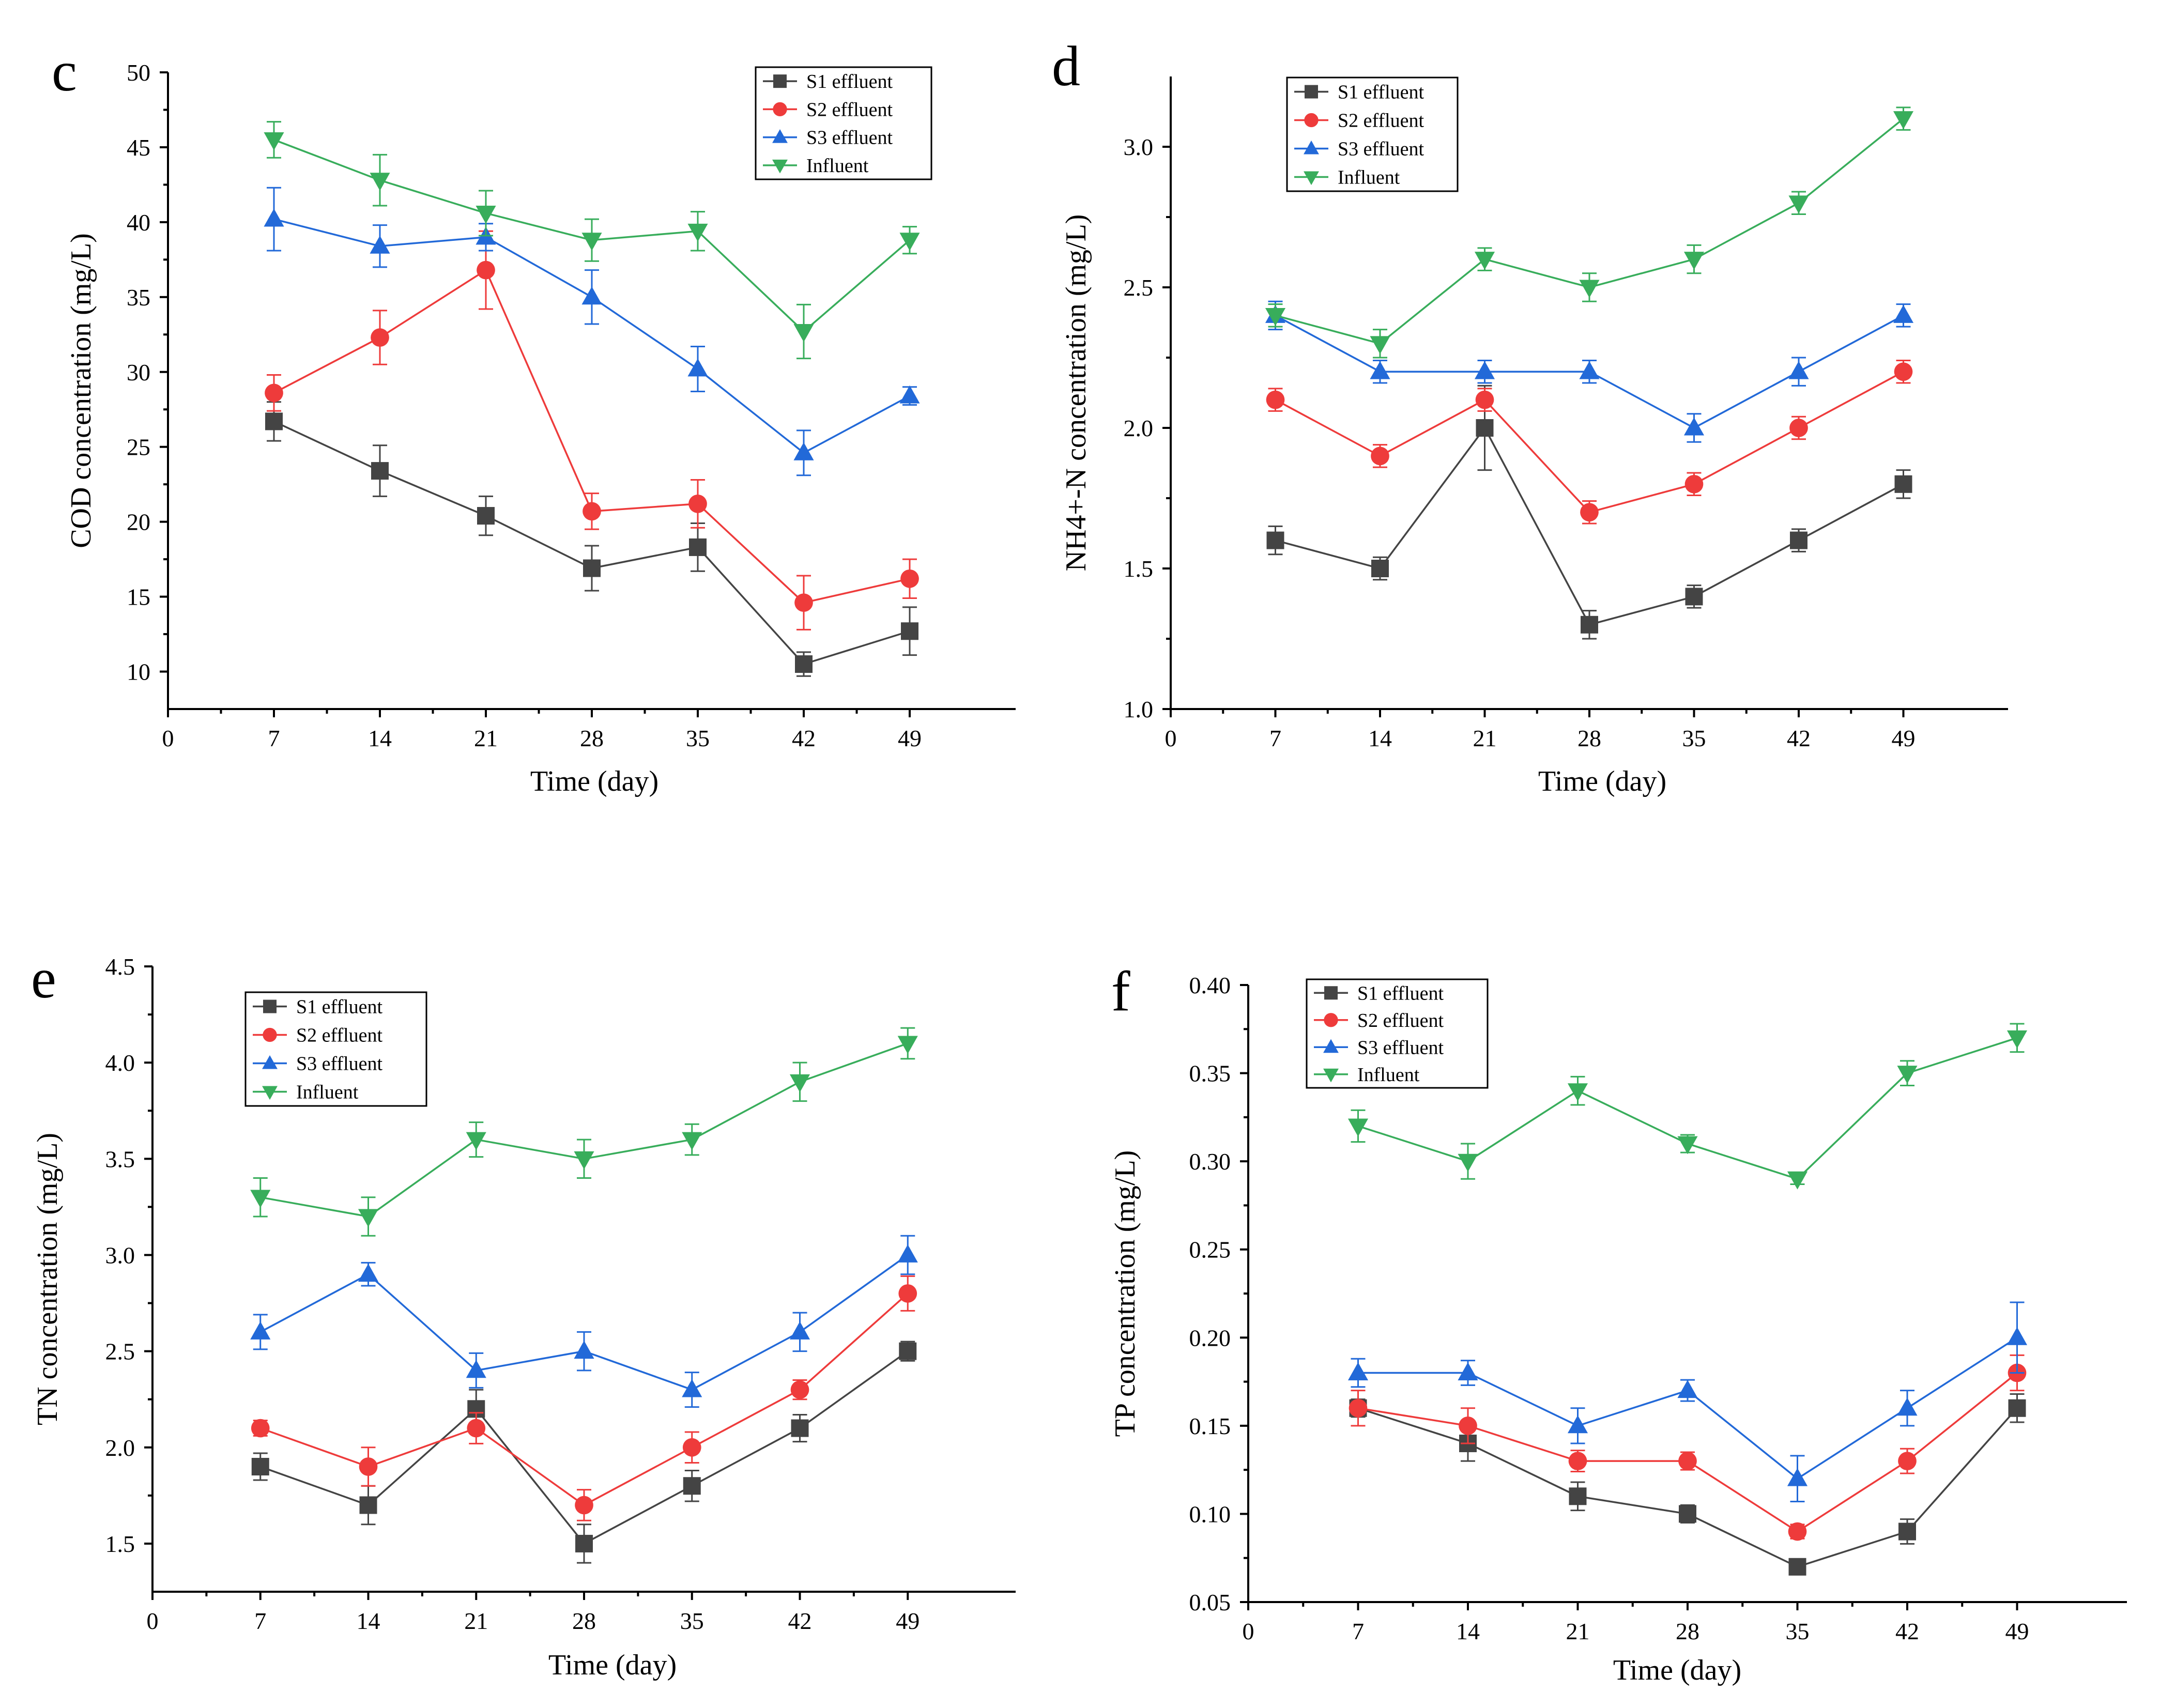 The height and width of the screenshot is (1708, 2160). I want to click on y-tick-label: 3.0, so click(1139, 147).